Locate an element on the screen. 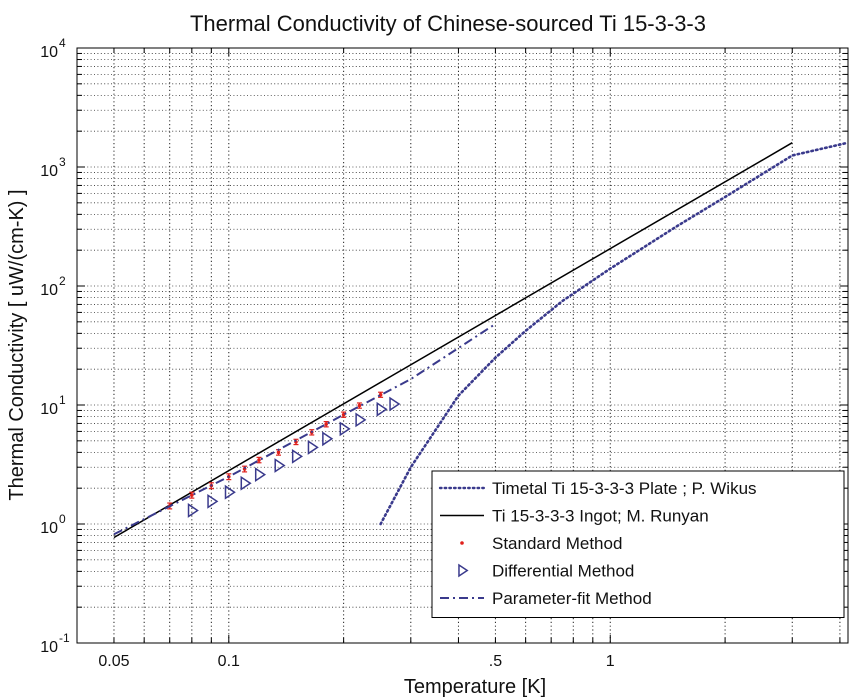 This screenshot has width=868, height=700. legend-label: Ti 15-3-3-3 Ingot; M. Runyan is located at coordinates (600, 516).